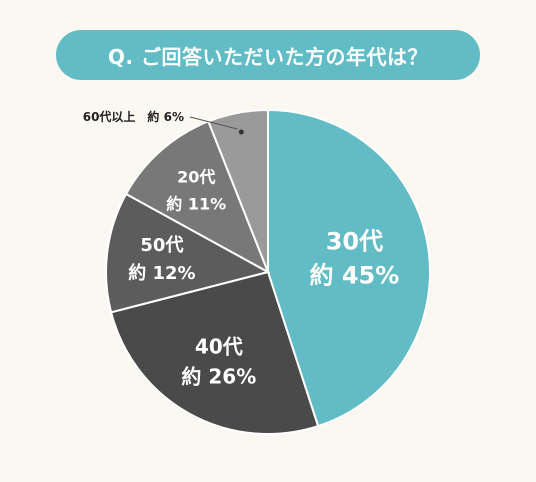 This screenshot has height=482, width=536. I want to click on slice-value-label: 約 26%, so click(218, 376).